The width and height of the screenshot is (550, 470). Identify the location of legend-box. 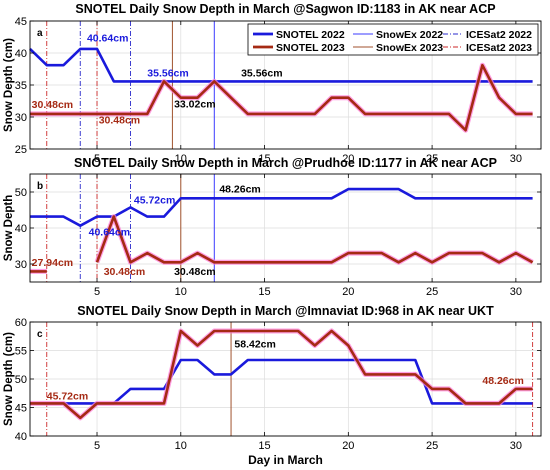
(393, 39).